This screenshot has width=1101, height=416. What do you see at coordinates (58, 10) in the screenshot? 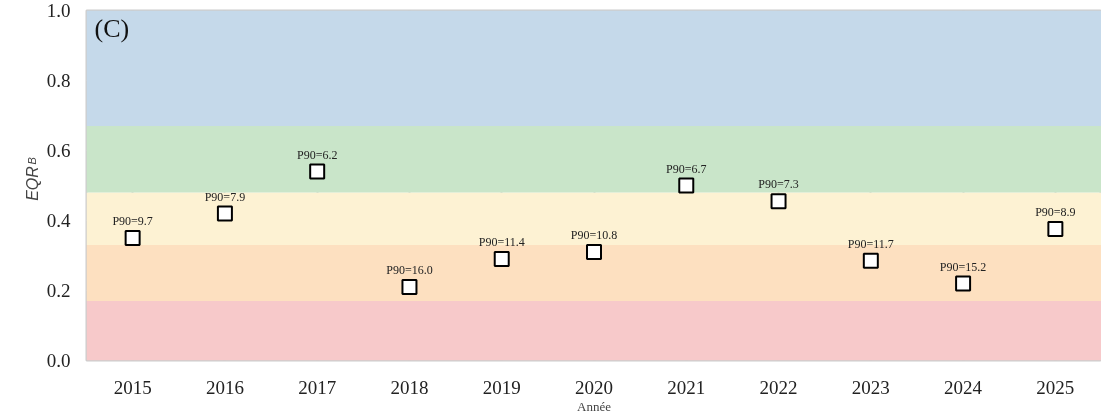
I see `y-tick-label: 1.0` at bounding box center [58, 10].